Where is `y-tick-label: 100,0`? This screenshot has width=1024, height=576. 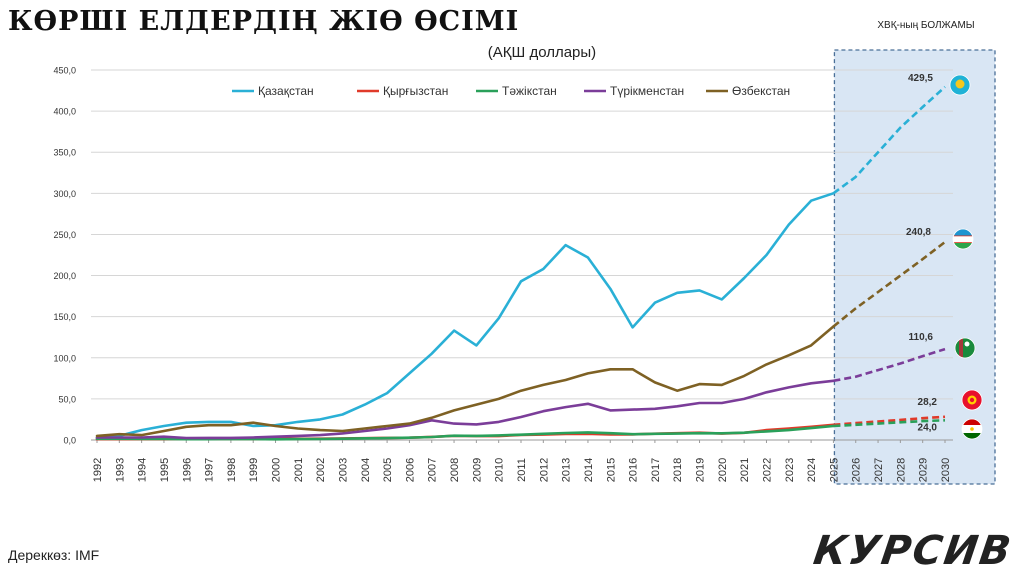 y-tick-label: 100,0 is located at coordinates (64, 358).